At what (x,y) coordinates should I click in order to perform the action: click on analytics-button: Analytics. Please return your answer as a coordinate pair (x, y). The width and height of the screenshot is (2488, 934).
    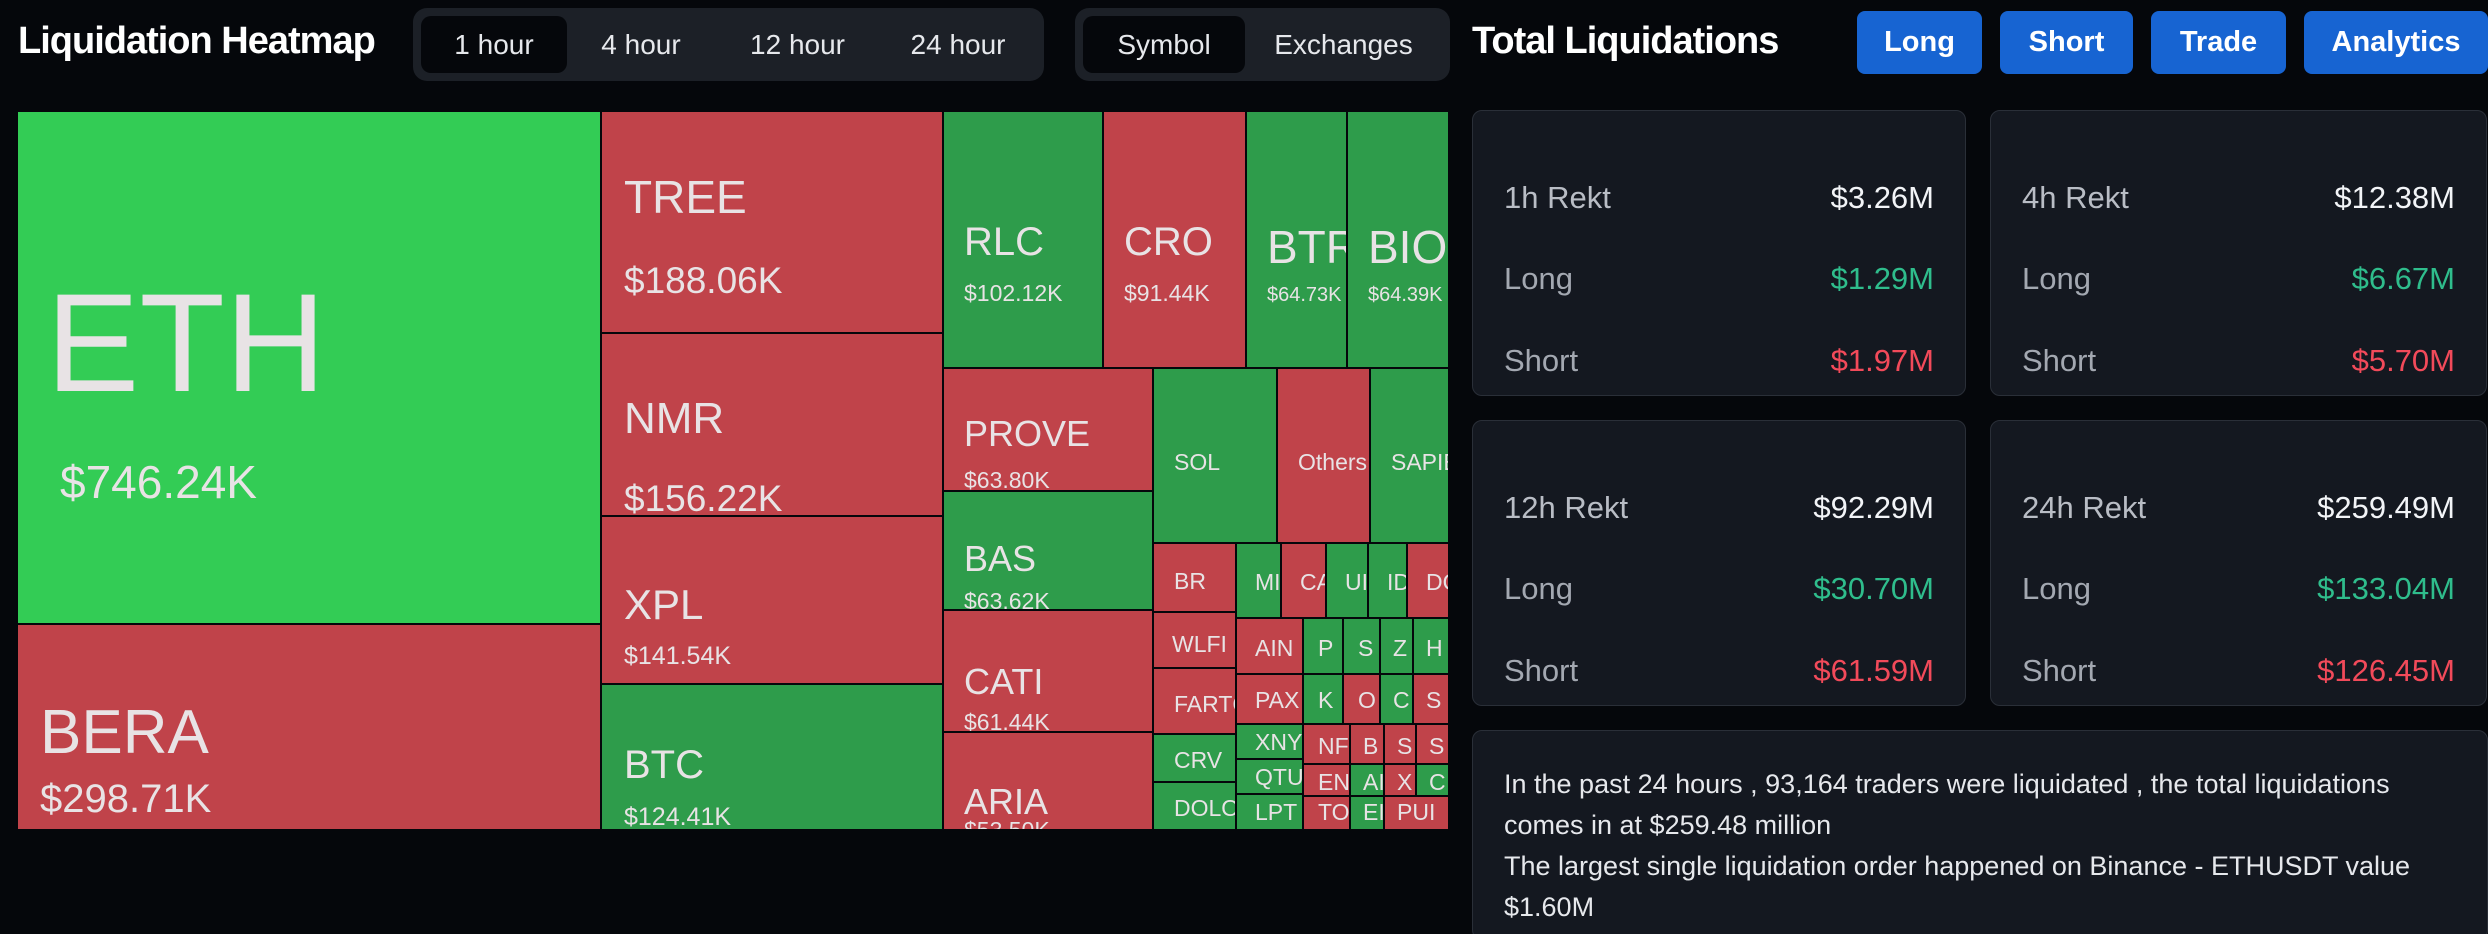
    Looking at the image, I should click on (2396, 42).